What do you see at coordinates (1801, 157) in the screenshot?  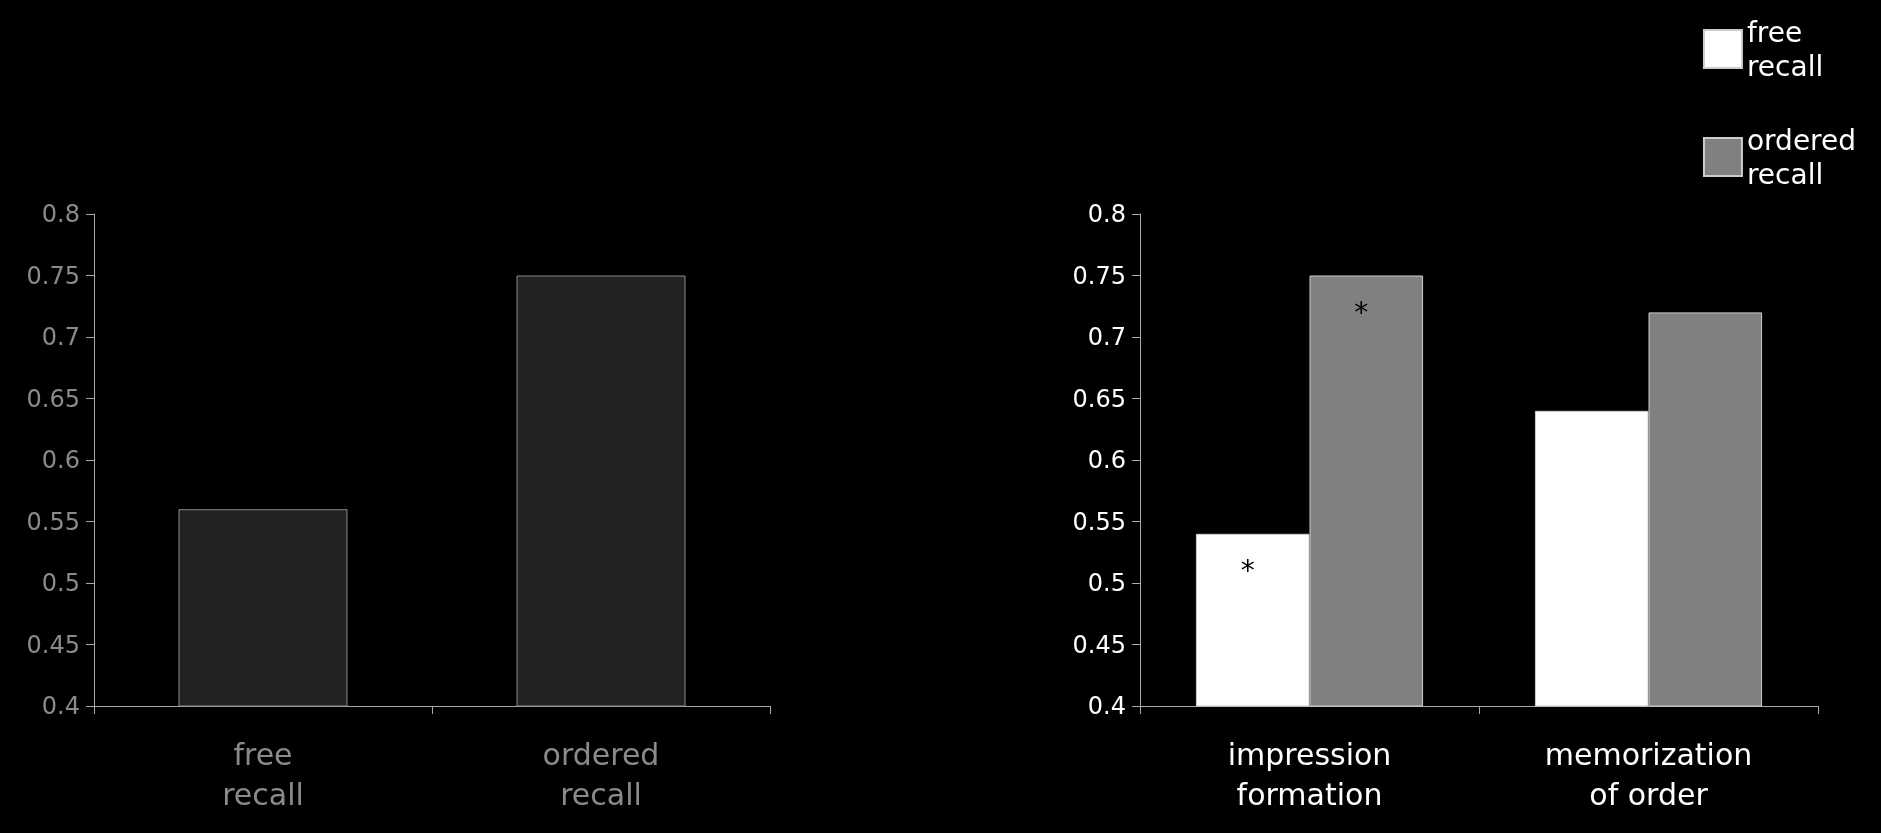 I see `legend-label: ordered recall` at bounding box center [1801, 157].